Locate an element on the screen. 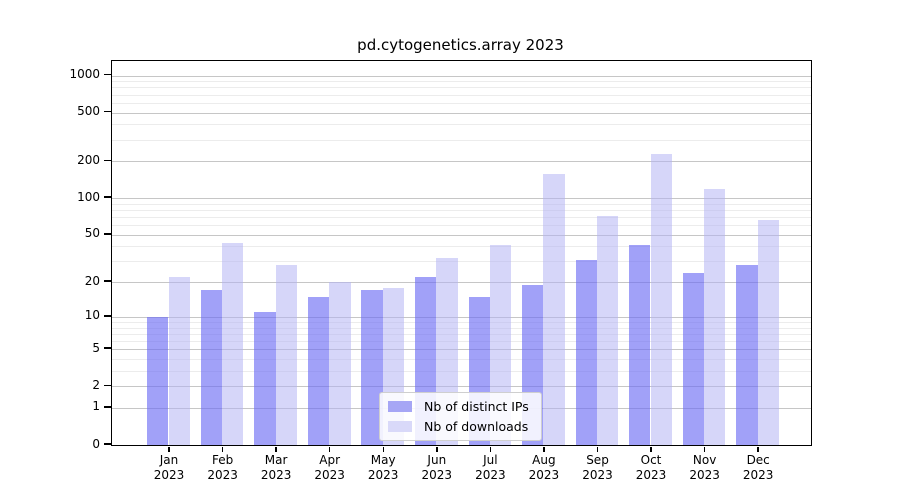 The height and width of the screenshot is (500, 900). x-tick-label-may: May 2023 is located at coordinates (383, 467).